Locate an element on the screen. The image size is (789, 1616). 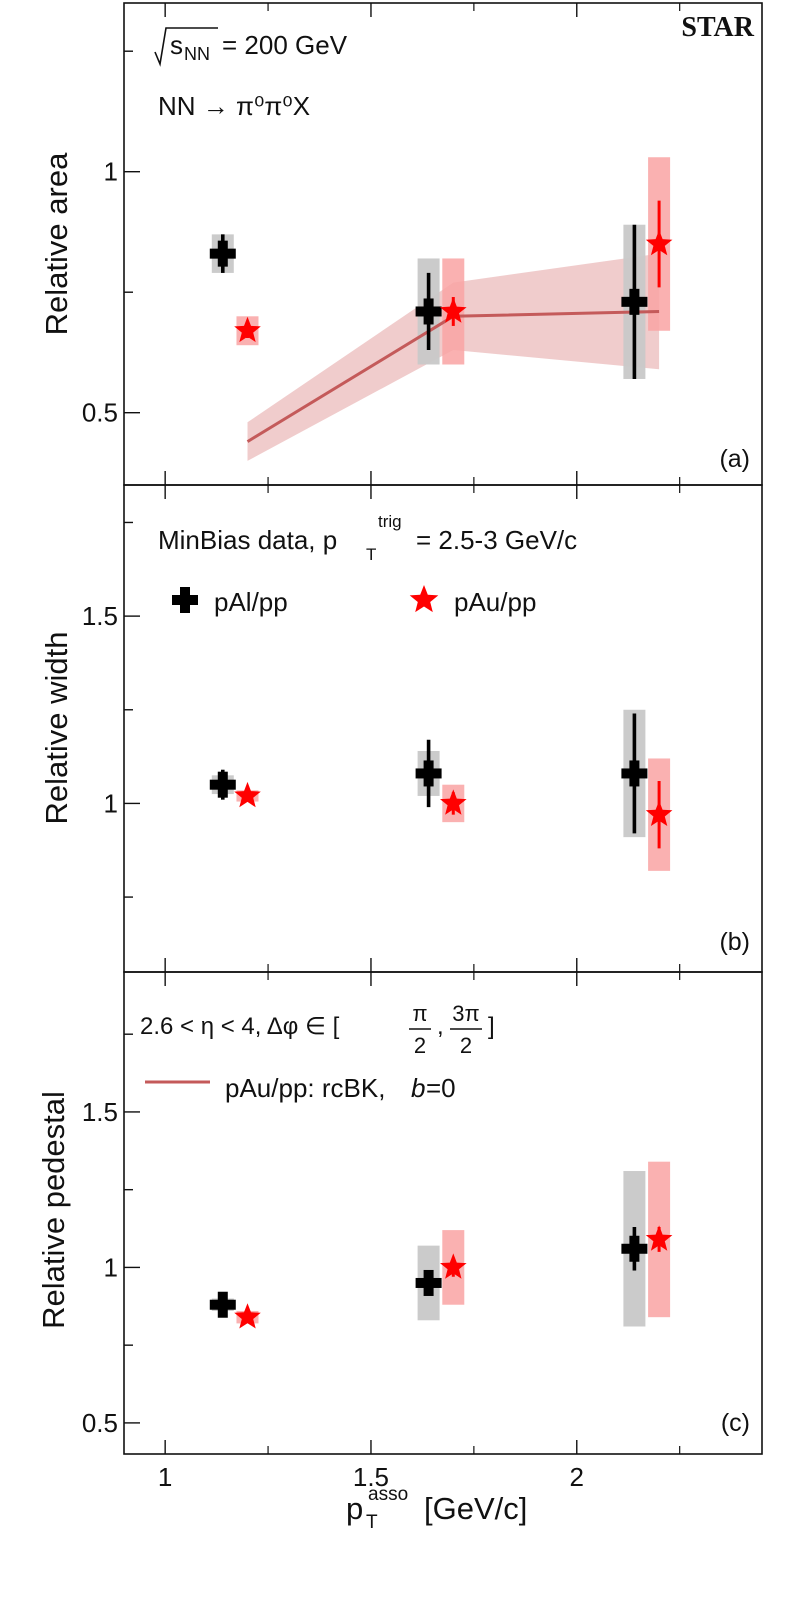
star-label: STAR is located at coordinates (717, 27).